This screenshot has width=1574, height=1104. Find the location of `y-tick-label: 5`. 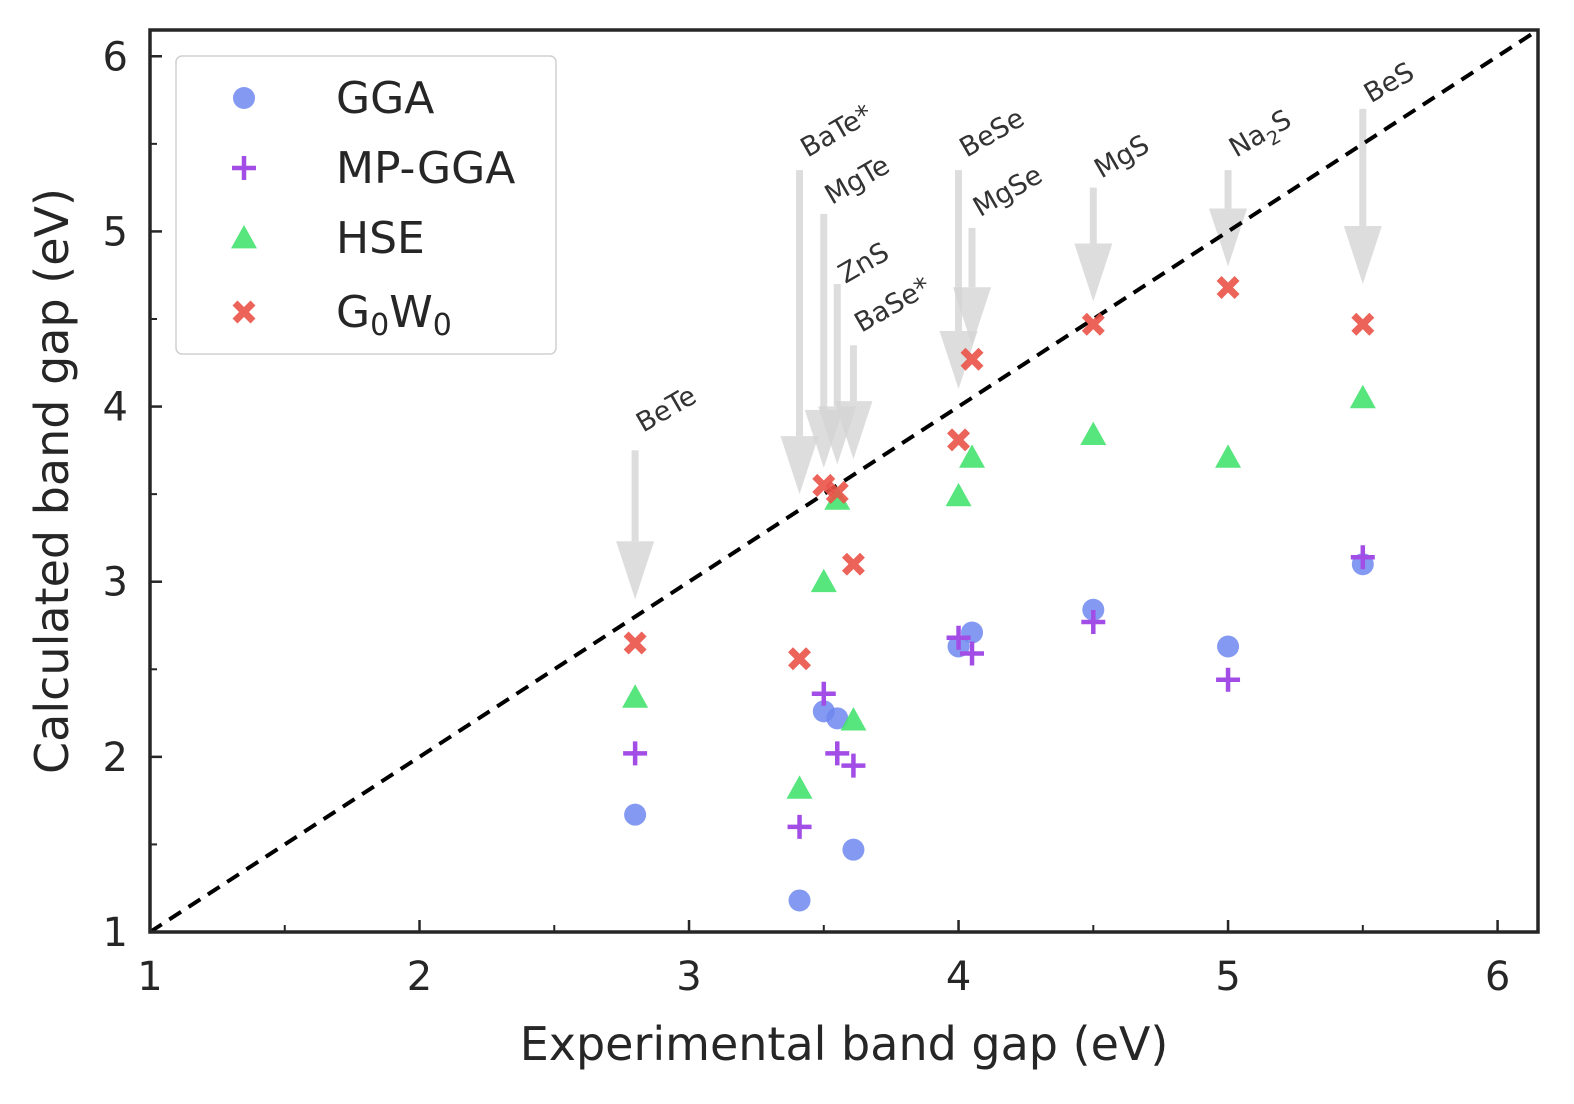

y-tick-label: 5 is located at coordinates (115, 232).